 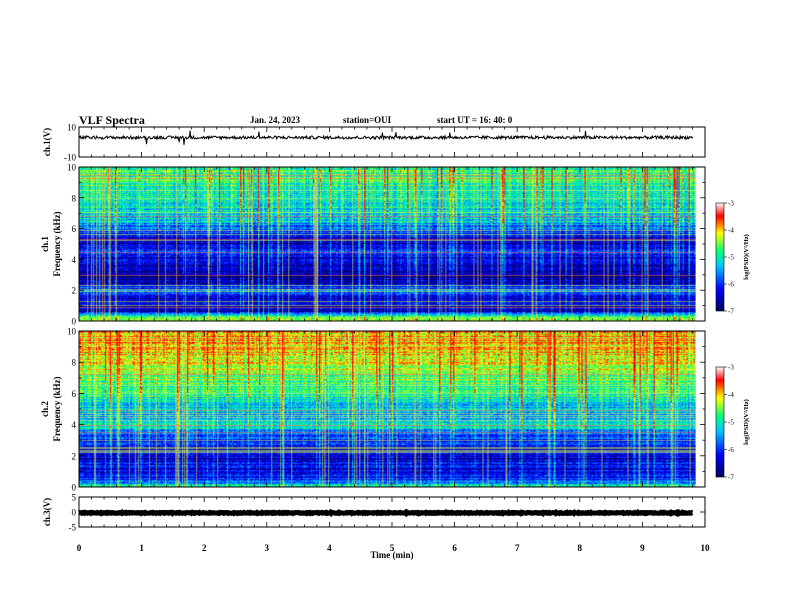 I want to click on x-tick-label: 7, so click(x=517, y=548).